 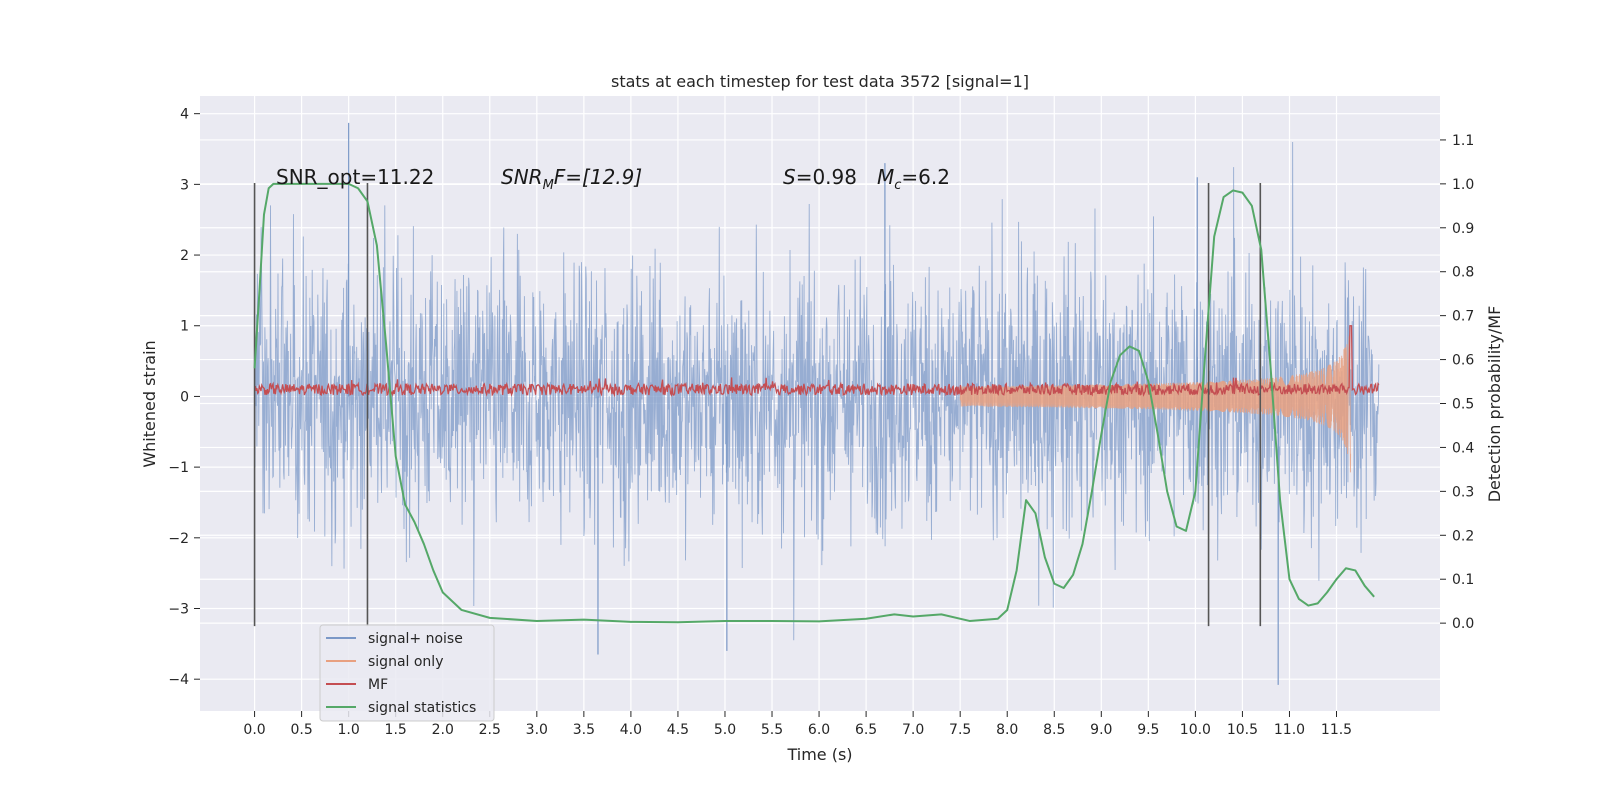 I want to click on x-tick-label: 2.0, so click(x=443, y=730).